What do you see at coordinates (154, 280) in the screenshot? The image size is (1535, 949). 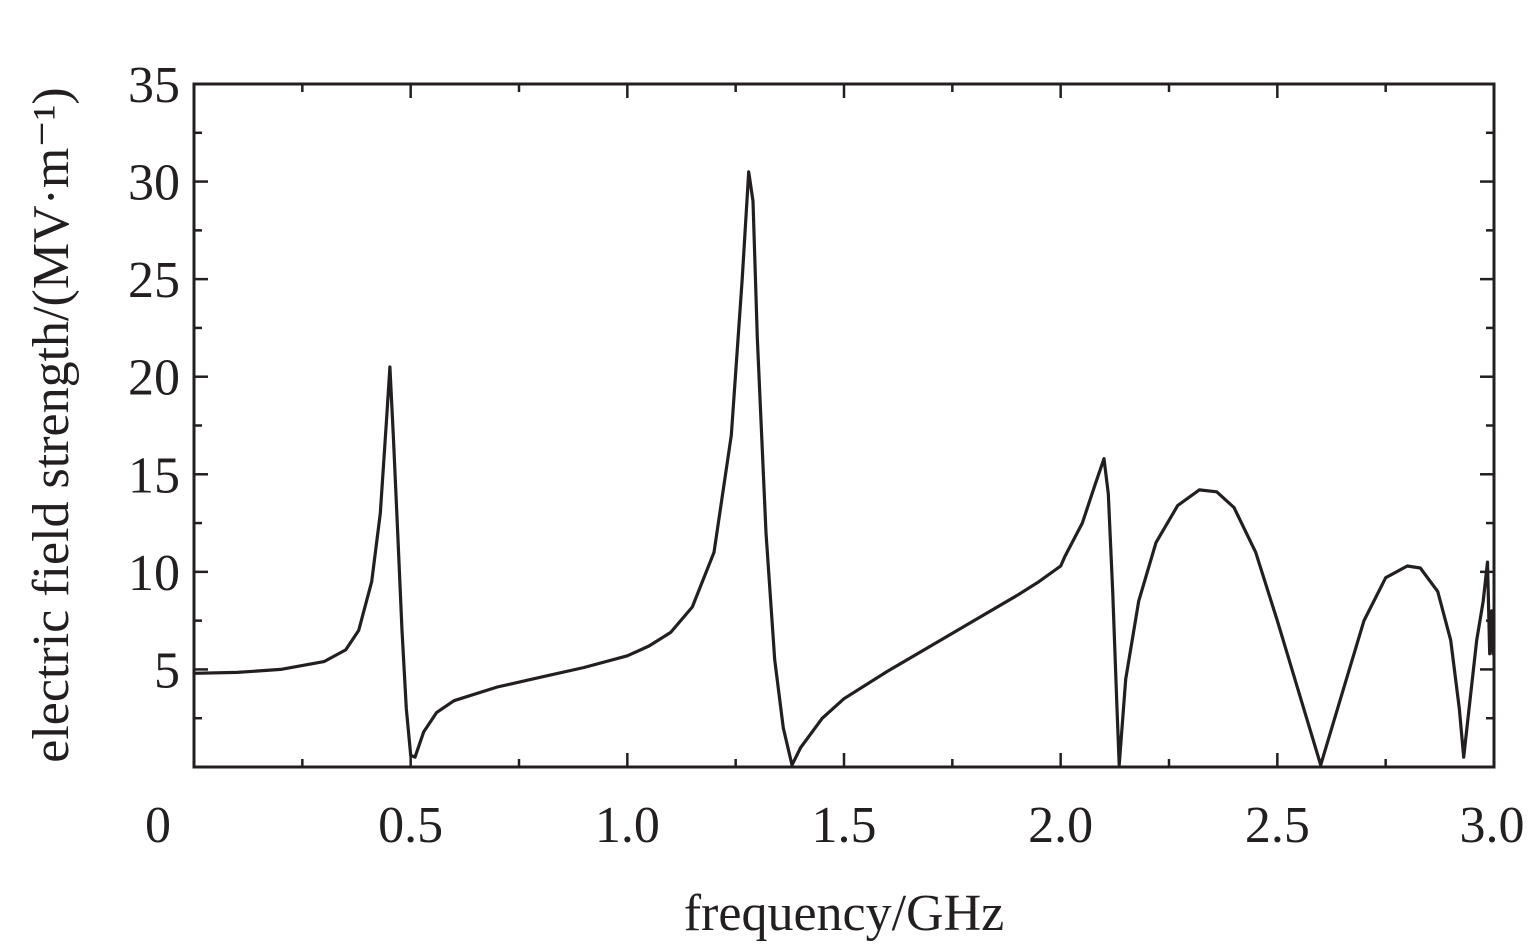 I see `y-tick-label: 25` at bounding box center [154, 280].